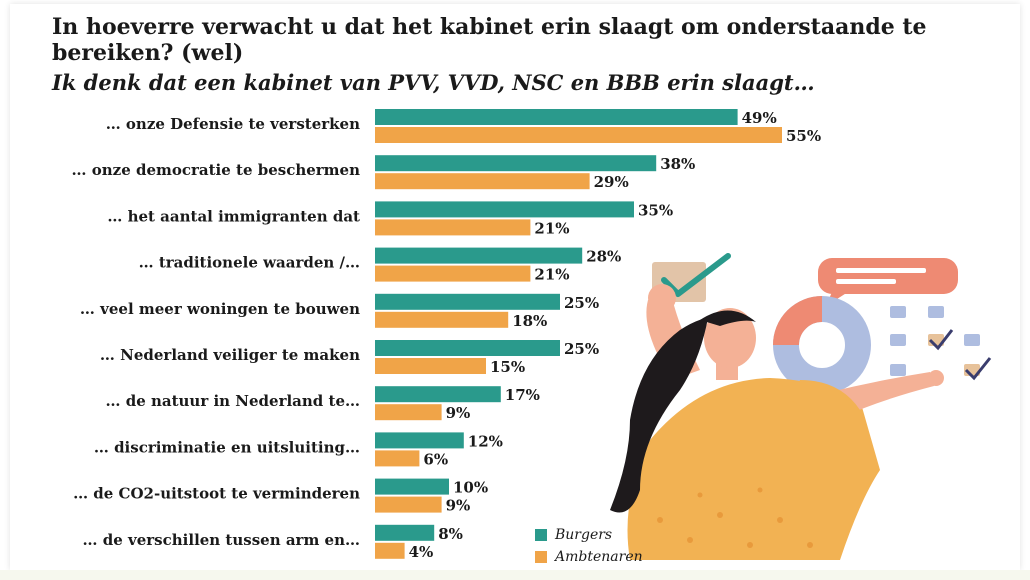 The width and height of the screenshot is (1030, 580). What do you see at coordinates (603, 257) in the screenshot?
I see `value-label: 28%` at bounding box center [603, 257].